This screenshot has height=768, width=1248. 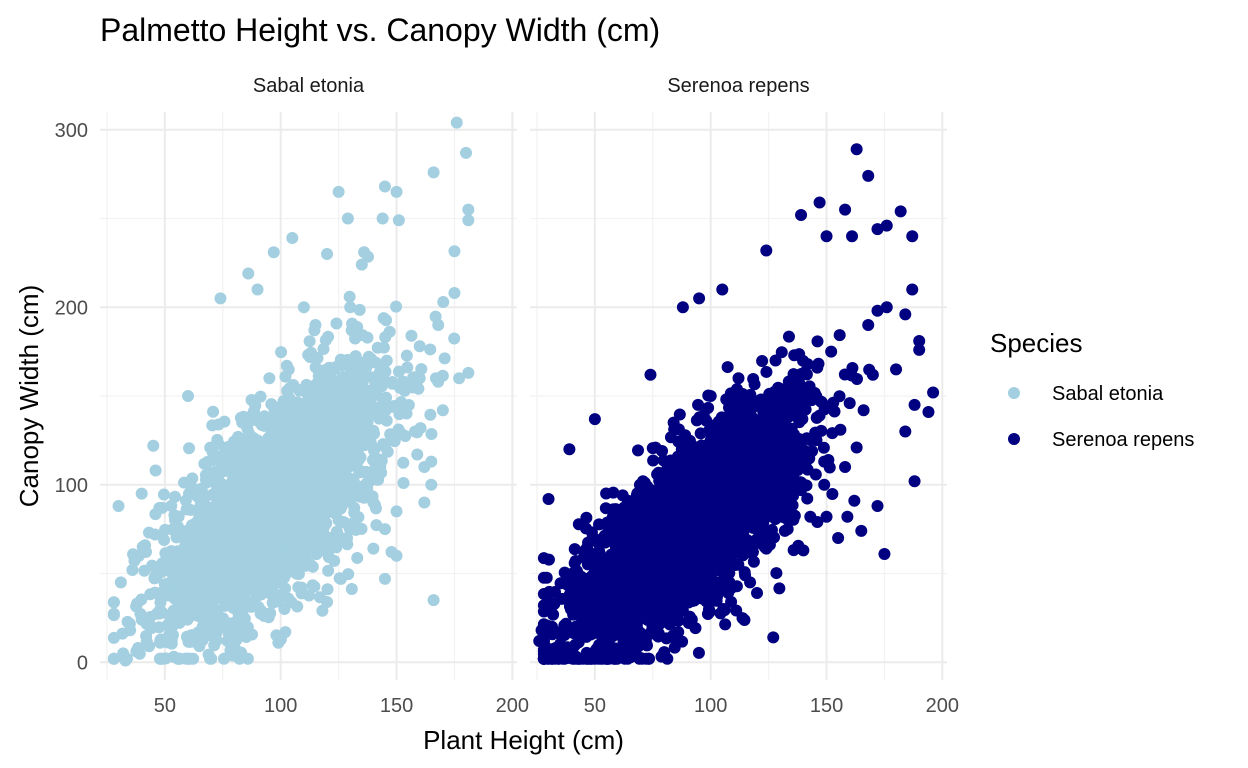 What do you see at coordinates (512, 706) in the screenshot?
I see `x-tick-label: 200` at bounding box center [512, 706].